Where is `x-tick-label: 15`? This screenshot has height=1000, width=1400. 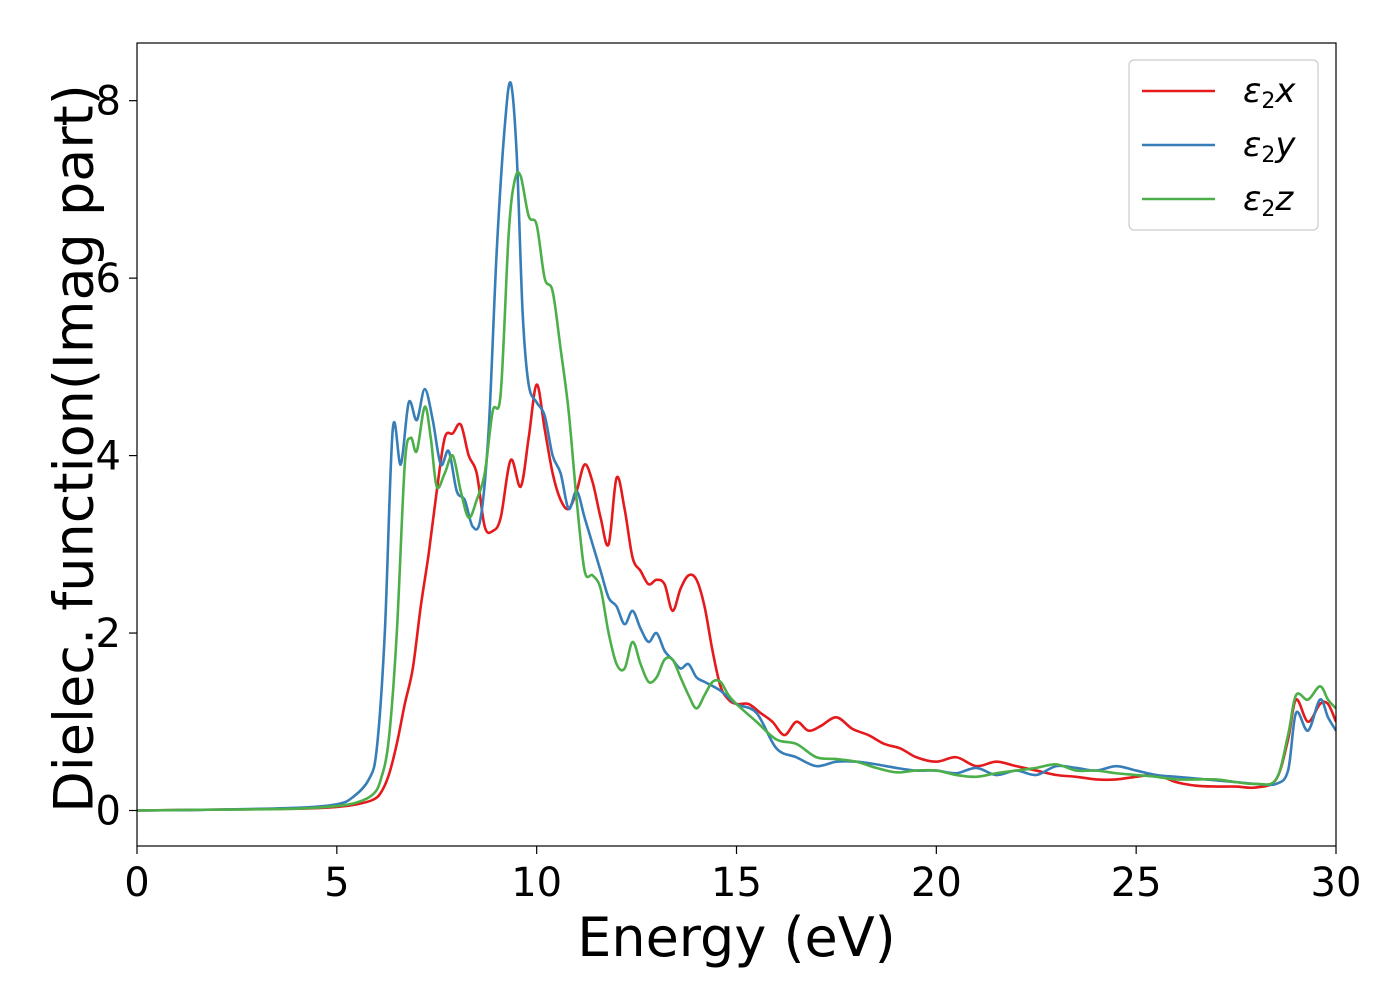
x-tick-label: 15 is located at coordinates (736, 883).